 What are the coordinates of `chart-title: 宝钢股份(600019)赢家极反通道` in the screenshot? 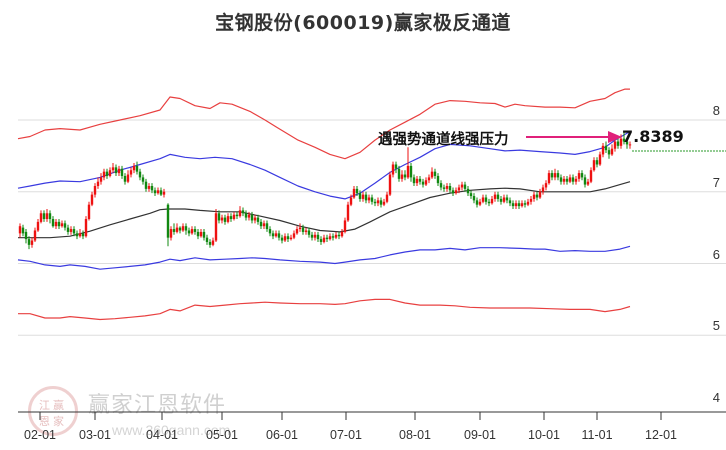 It's located at (363, 23).